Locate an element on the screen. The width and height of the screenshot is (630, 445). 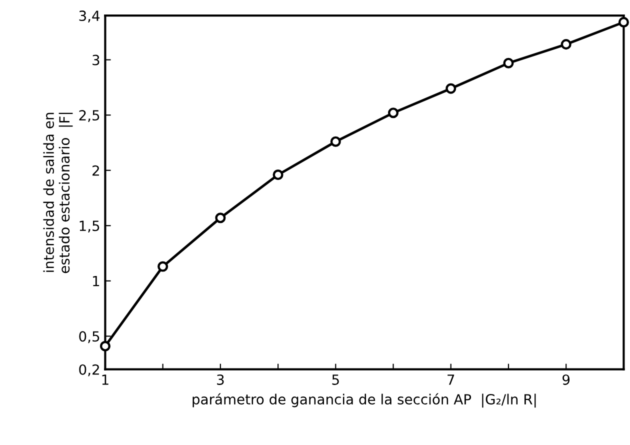
y-tick-label: 0,2 is located at coordinates (89, 370).